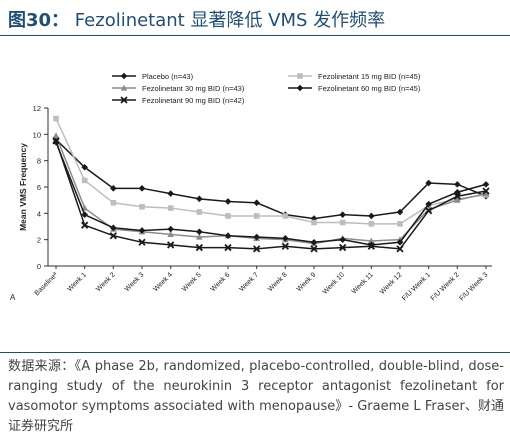 The width and height of the screenshot is (510, 448). I want to click on legend-item-4: Fezolinetant 60 mg BID (n=45), so click(354, 88).